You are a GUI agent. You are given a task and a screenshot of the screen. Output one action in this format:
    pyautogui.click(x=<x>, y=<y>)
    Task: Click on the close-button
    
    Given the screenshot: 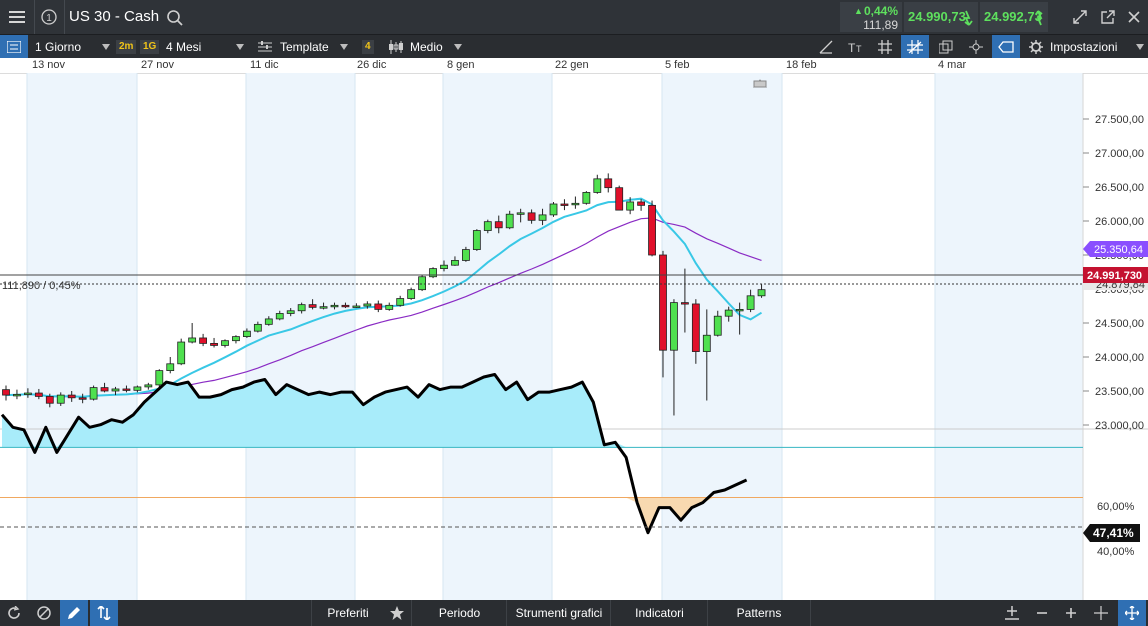 What is the action you would take?
    pyautogui.click(x=1134, y=17)
    